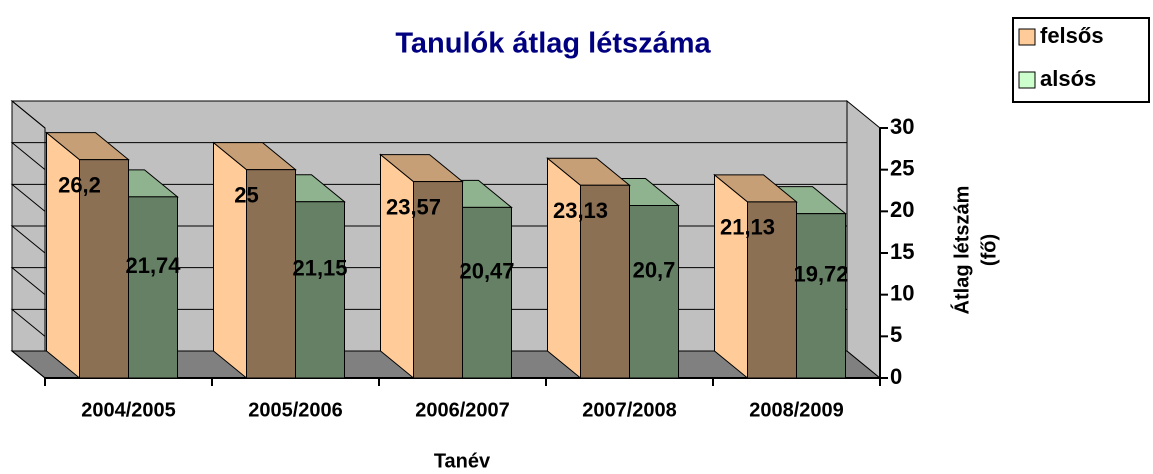 The width and height of the screenshot is (1153, 474). What do you see at coordinates (902, 251) in the screenshot?
I see `y-tick-label: 15` at bounding box center [902, 251].